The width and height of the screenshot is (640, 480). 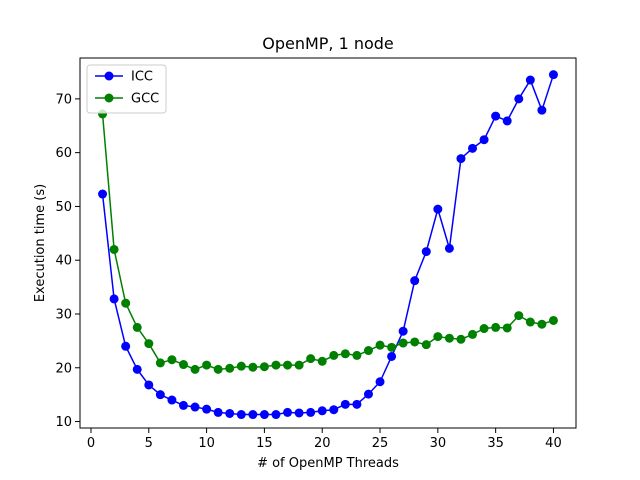 I want to click on chart-title: OpenMP, 1 node, so click(x=328, y=43).